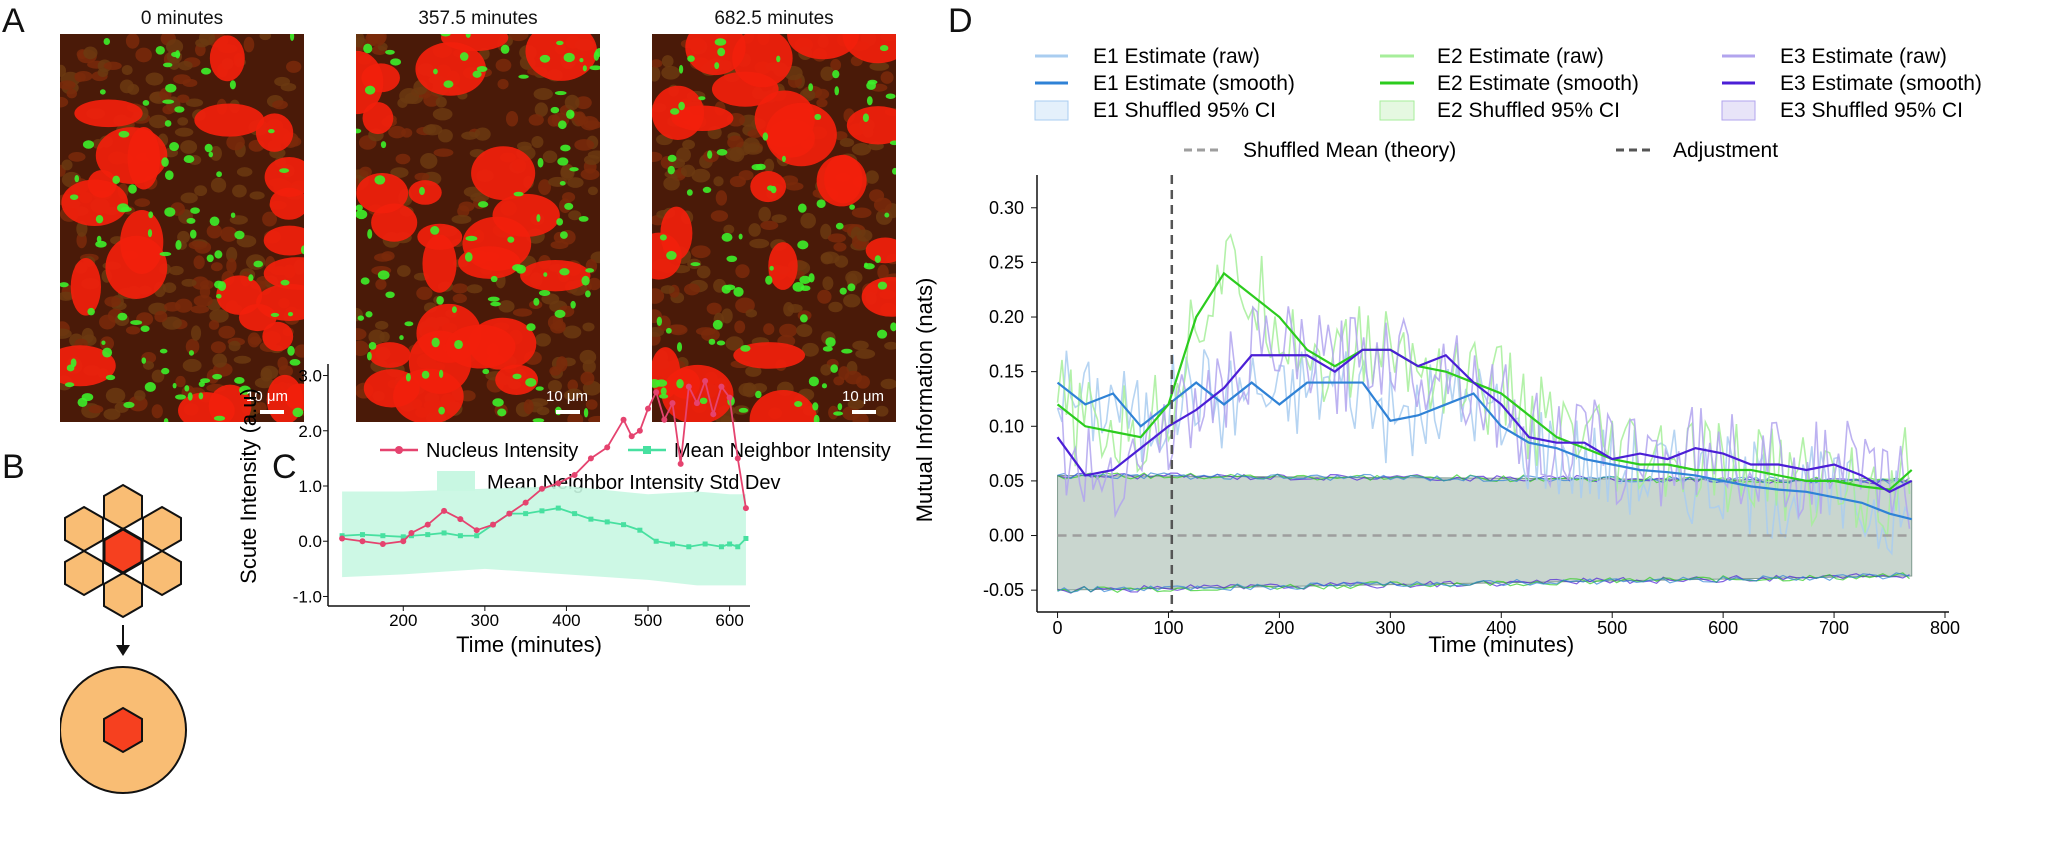 This screenshot has height=859, width=2066. Describe the element at coordinates (1612, 628) in the screenshot. I see `d-xtick: 500` at that location.